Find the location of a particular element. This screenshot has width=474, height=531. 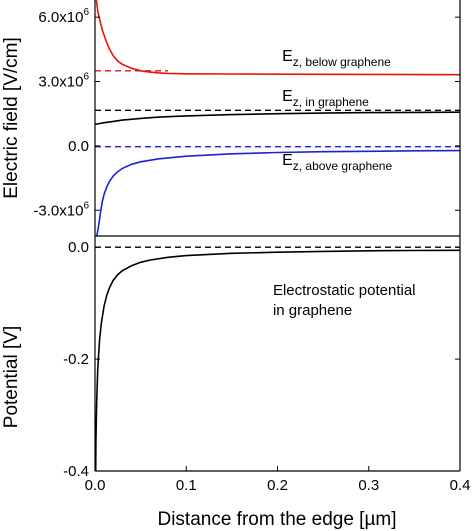

e-z-below-graphene-line is located at coordinates (277, 38).